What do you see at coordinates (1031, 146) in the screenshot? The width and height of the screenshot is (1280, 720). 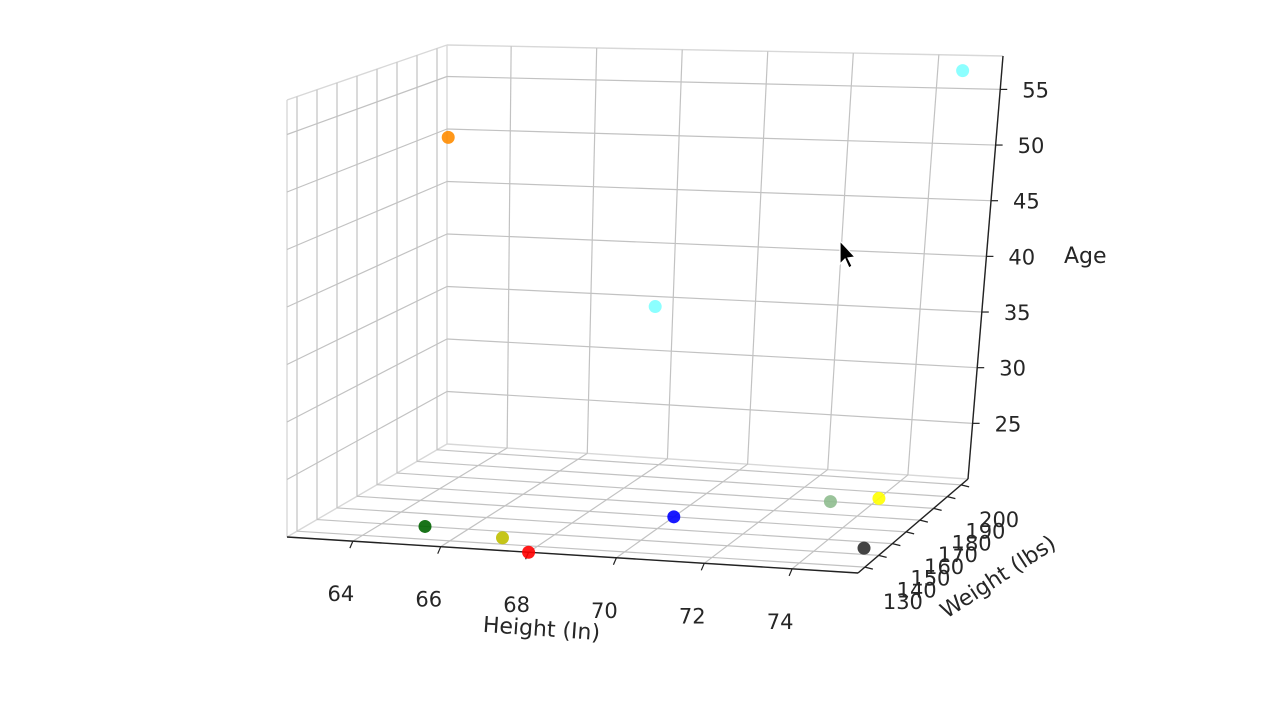 I see `z-tick-label: 50` at bounding box center [1031, 146].